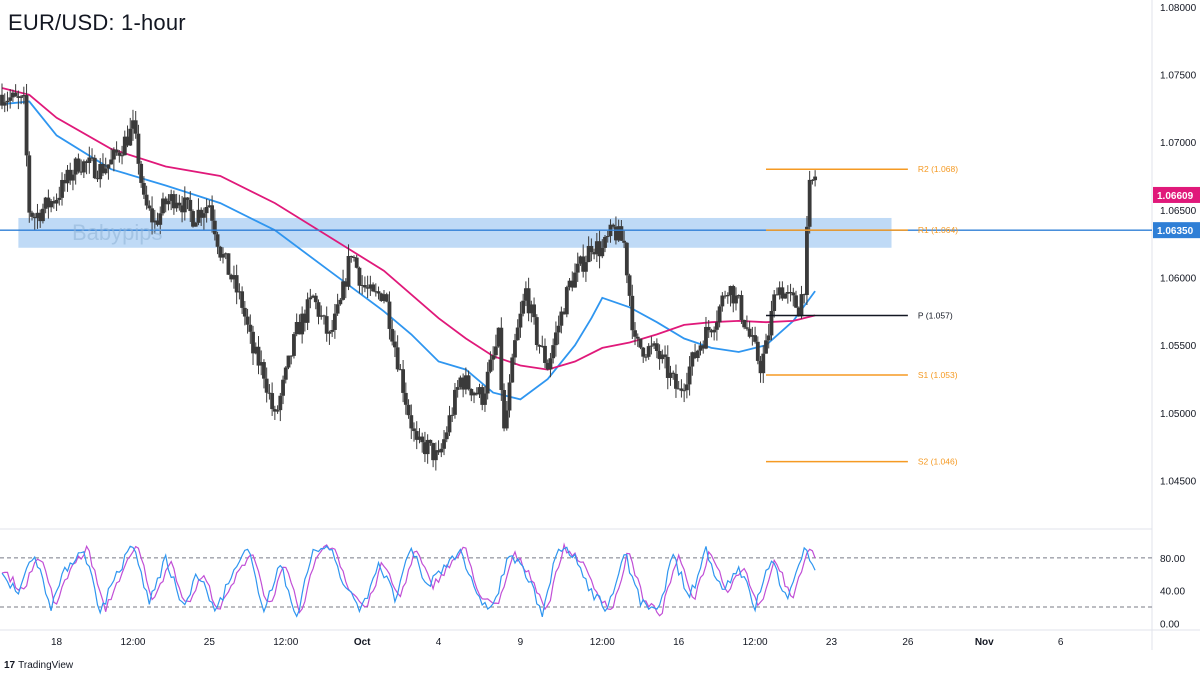 The image size is (1200, 675). Describe the element at coordinates (1175, 196) in the screenshot. I see `last-price-label: 1.06609` at that location.